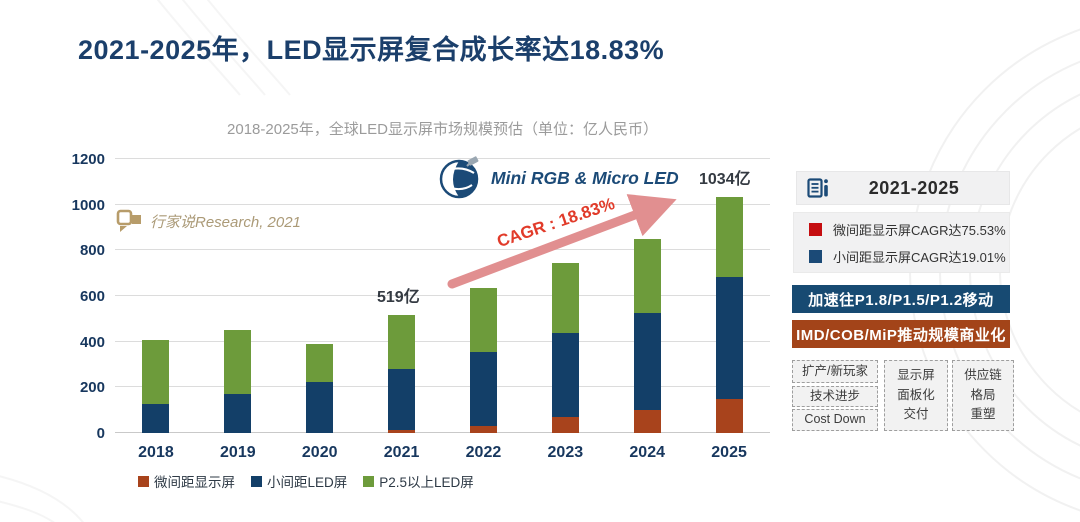 This screenshot has width=1080, height=522. What do you see at coordinates (919, 230) in the screenshot?
I see `cagr-row-label: 微间距显示屏CAGR达75.53%` at bounding box center [919, 230].